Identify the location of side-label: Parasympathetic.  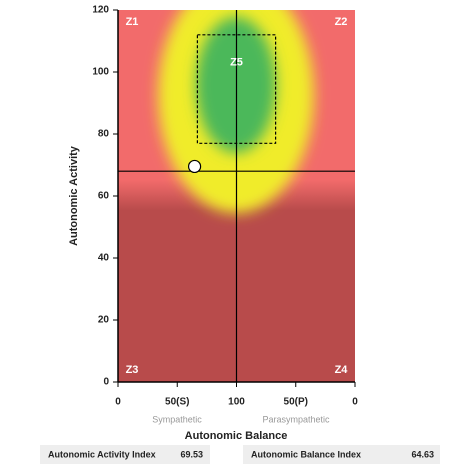
(296, 419).